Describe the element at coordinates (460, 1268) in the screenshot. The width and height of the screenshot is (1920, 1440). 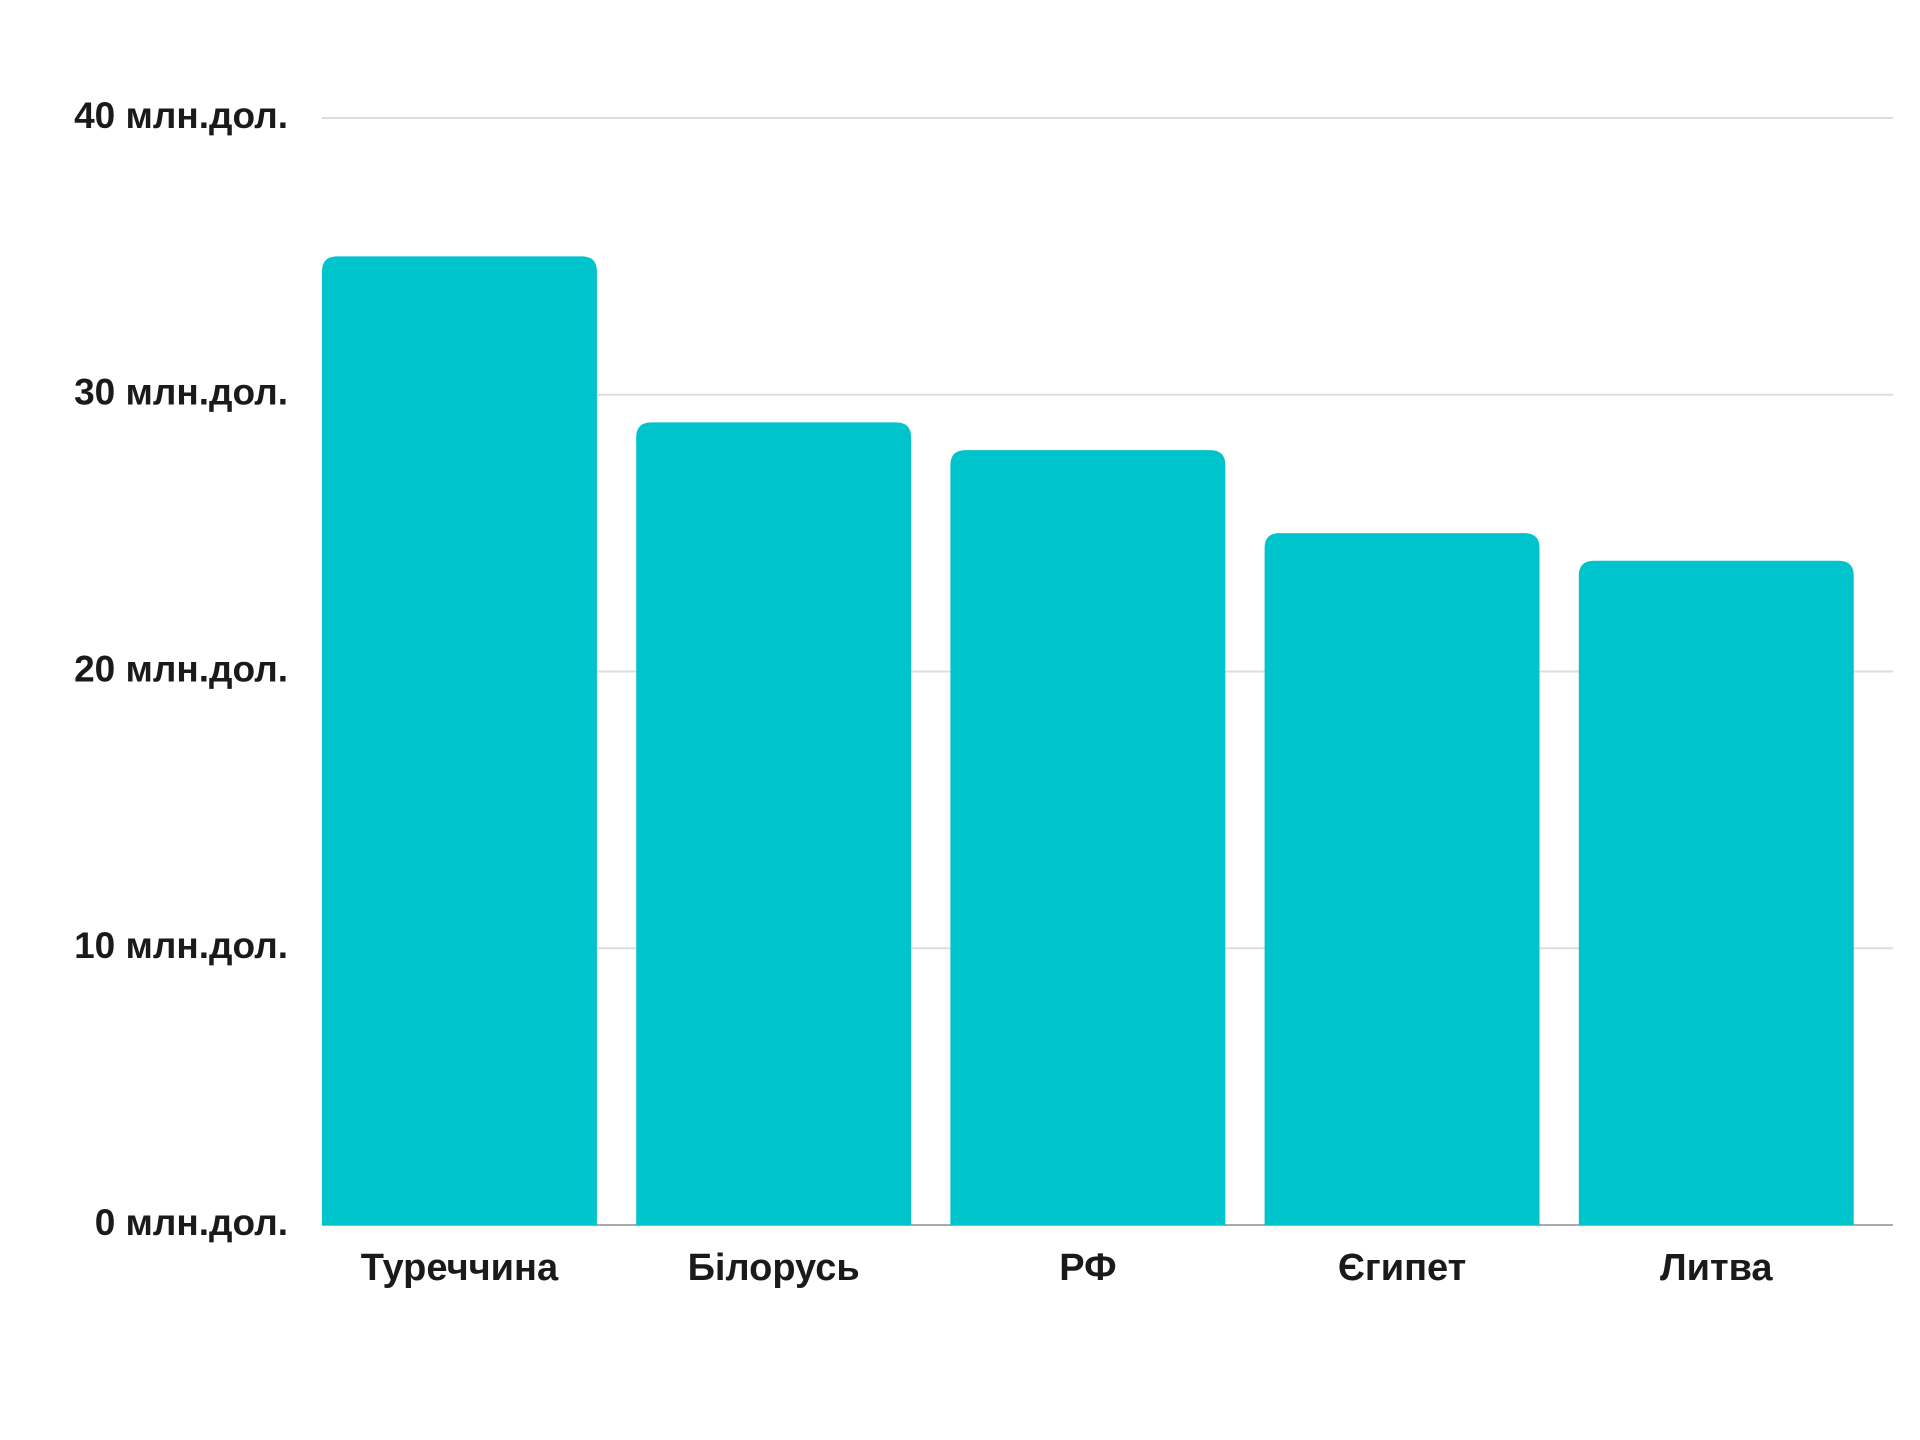
I see `x-tick-label: Туреччина` at that location.